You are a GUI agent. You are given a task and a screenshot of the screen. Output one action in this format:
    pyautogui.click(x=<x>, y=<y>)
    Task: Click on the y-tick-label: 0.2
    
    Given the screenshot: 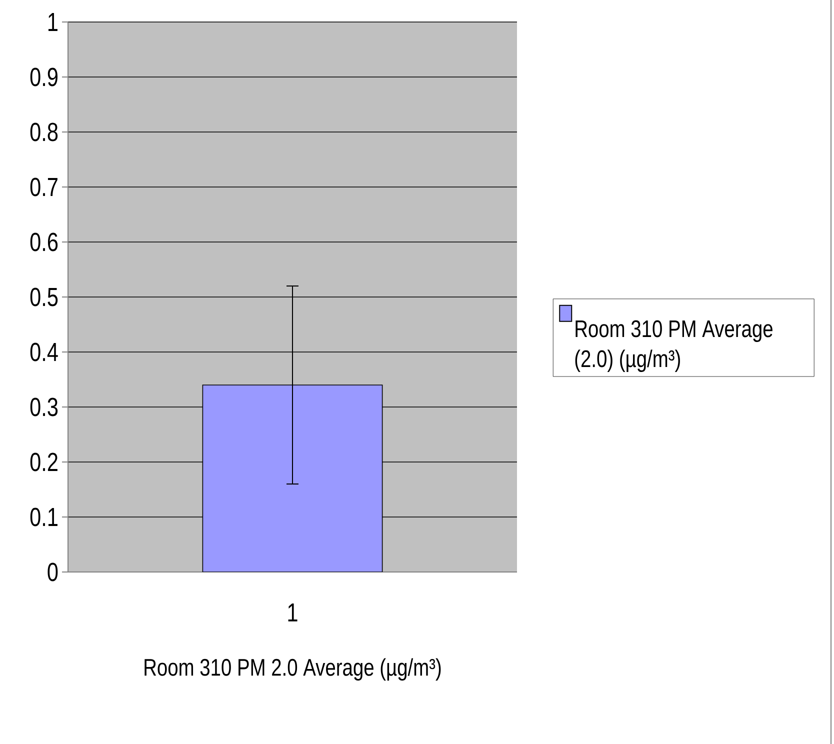 What is the action you would take?
    pyautogui.click(x=44, y=462)
    